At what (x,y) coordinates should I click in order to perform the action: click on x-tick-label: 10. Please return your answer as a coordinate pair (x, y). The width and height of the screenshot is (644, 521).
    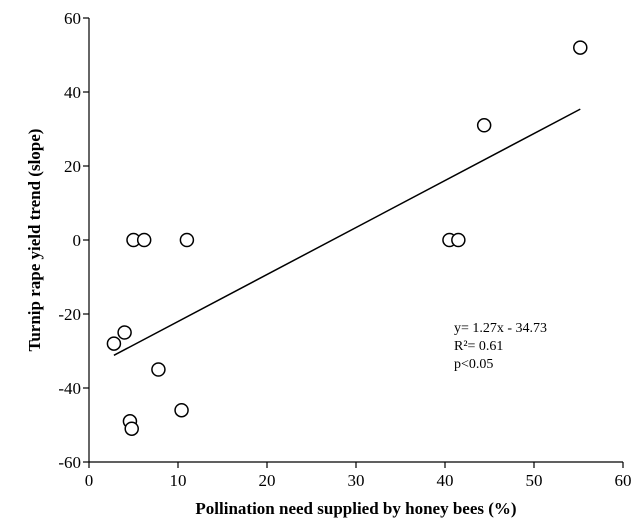
    Looking at the image, I should click on (178, 480).